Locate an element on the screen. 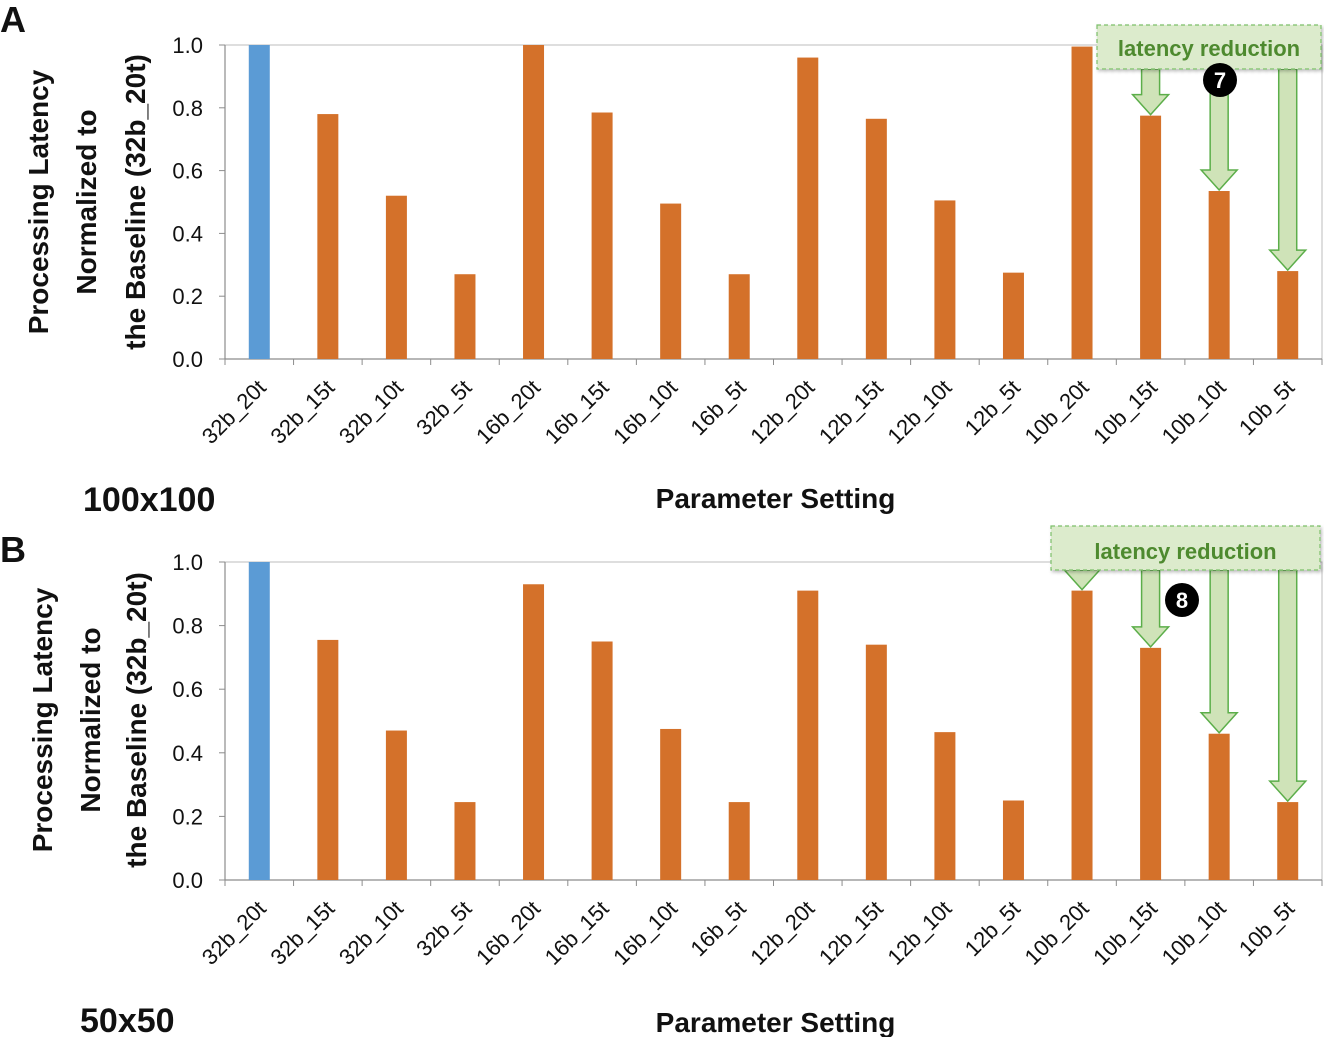 The image size is (1324, 1042). annotation-box is located at coordinates (1185, 548).